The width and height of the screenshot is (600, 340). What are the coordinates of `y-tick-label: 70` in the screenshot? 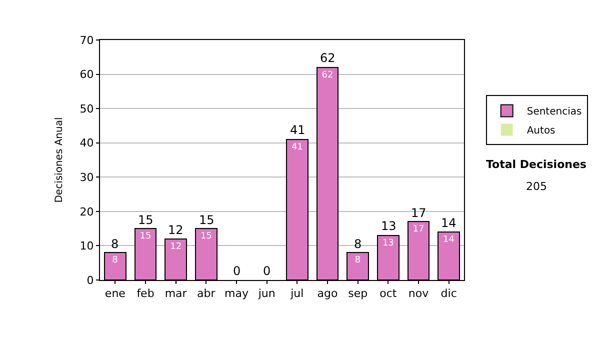 It's located at (87, 40).